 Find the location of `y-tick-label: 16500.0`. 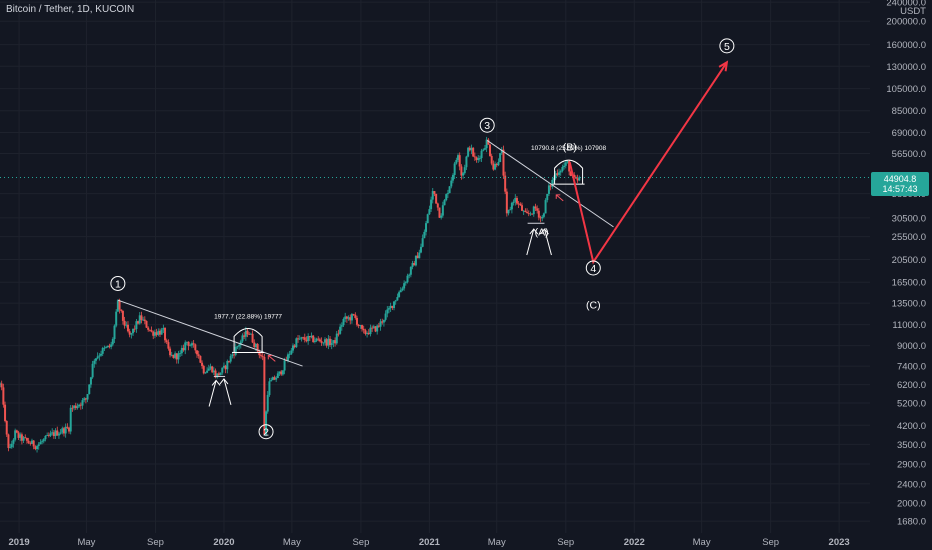

y-tick-label: 16500.0 is located at coordinates (909, 283).